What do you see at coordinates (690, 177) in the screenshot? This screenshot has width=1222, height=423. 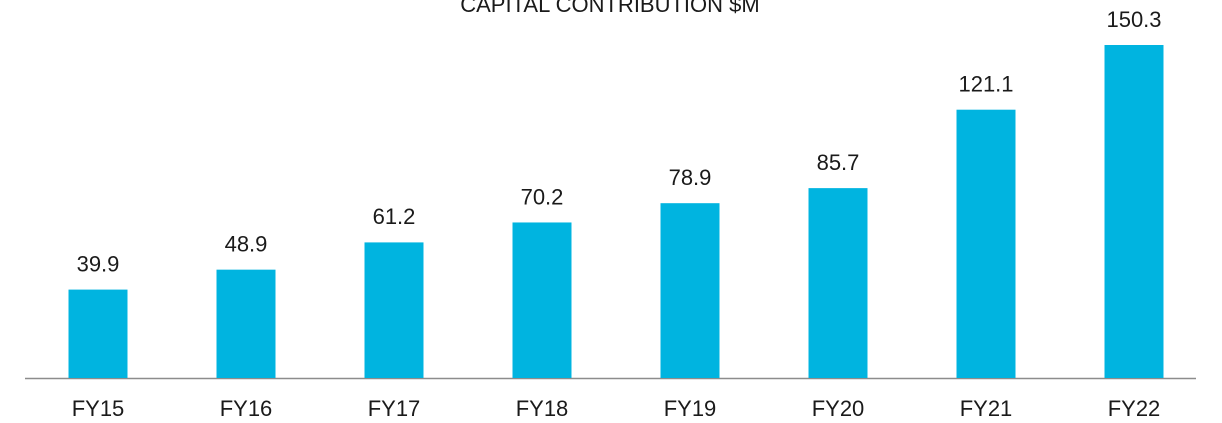 I see `value-label: 78.9` at bounding box center [690, 177].